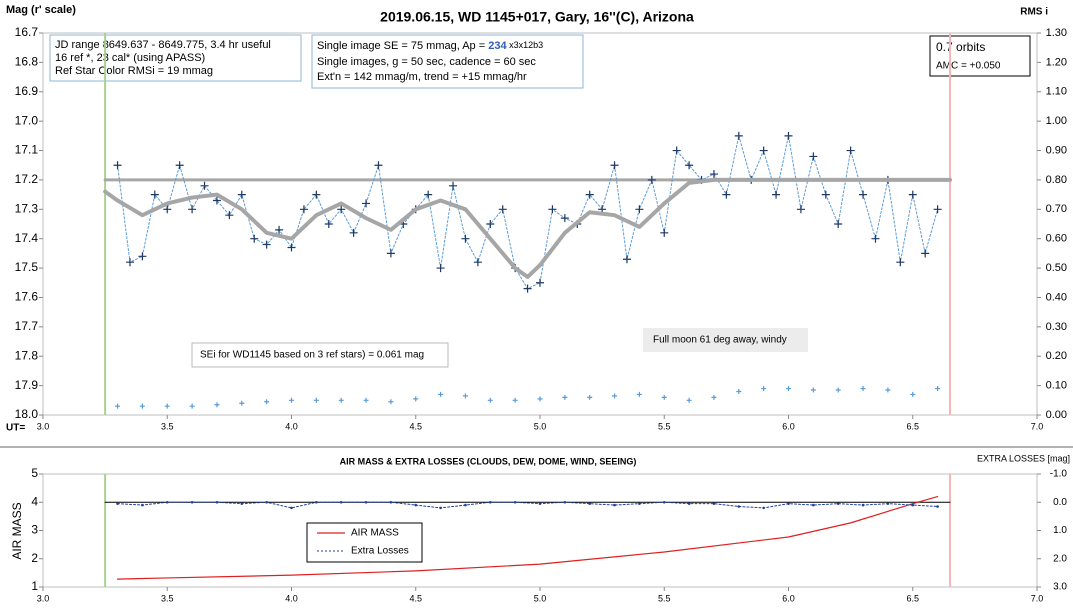  I want to click on y-axis-label: Mag (r' scale), so click(41, 10).